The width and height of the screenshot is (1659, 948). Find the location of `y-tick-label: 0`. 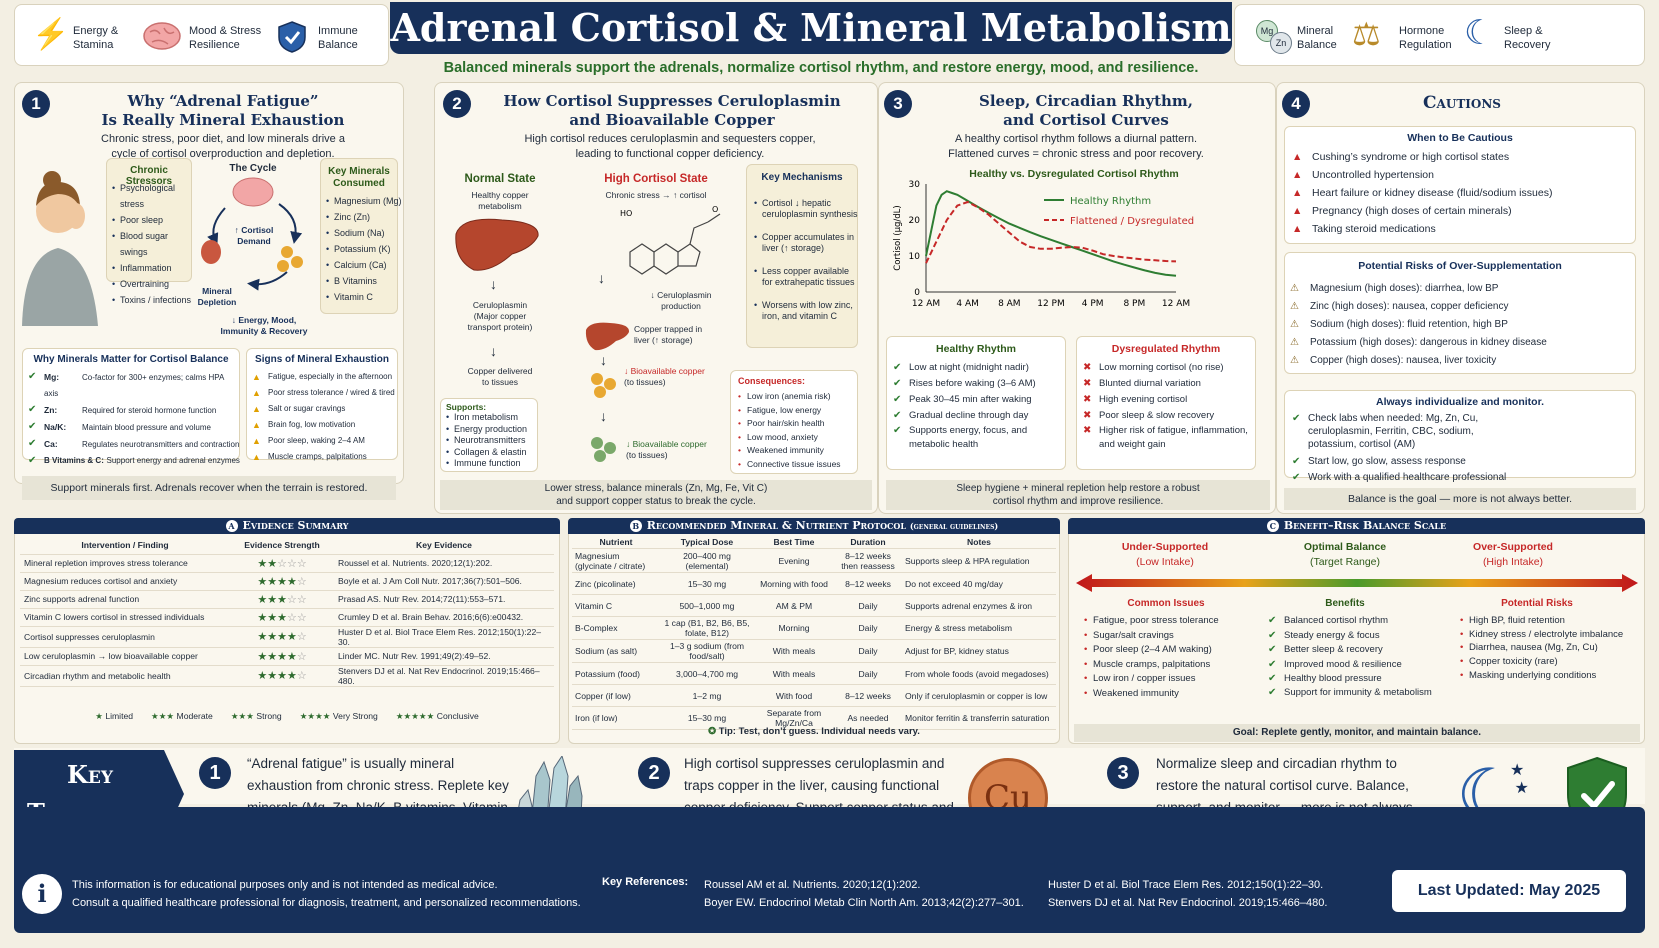

y-tick-label: 0 is located at coordinates (917, 293).